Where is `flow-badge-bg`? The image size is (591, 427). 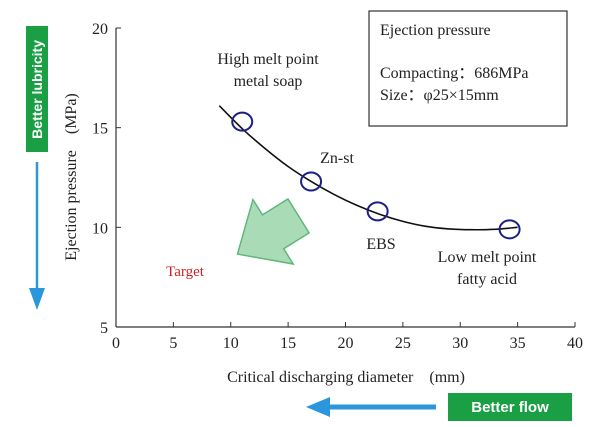
flow-badge-bg is located at coordinates (510, 407).